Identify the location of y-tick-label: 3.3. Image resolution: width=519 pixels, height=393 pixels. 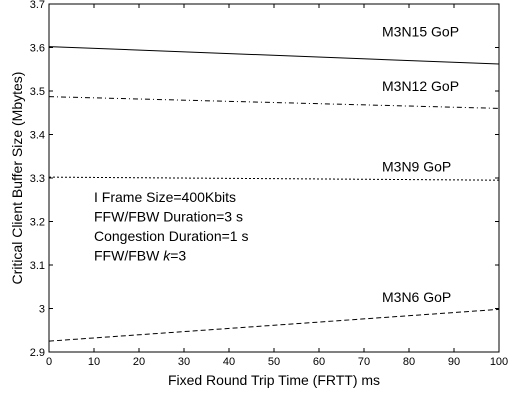
(37, 179).